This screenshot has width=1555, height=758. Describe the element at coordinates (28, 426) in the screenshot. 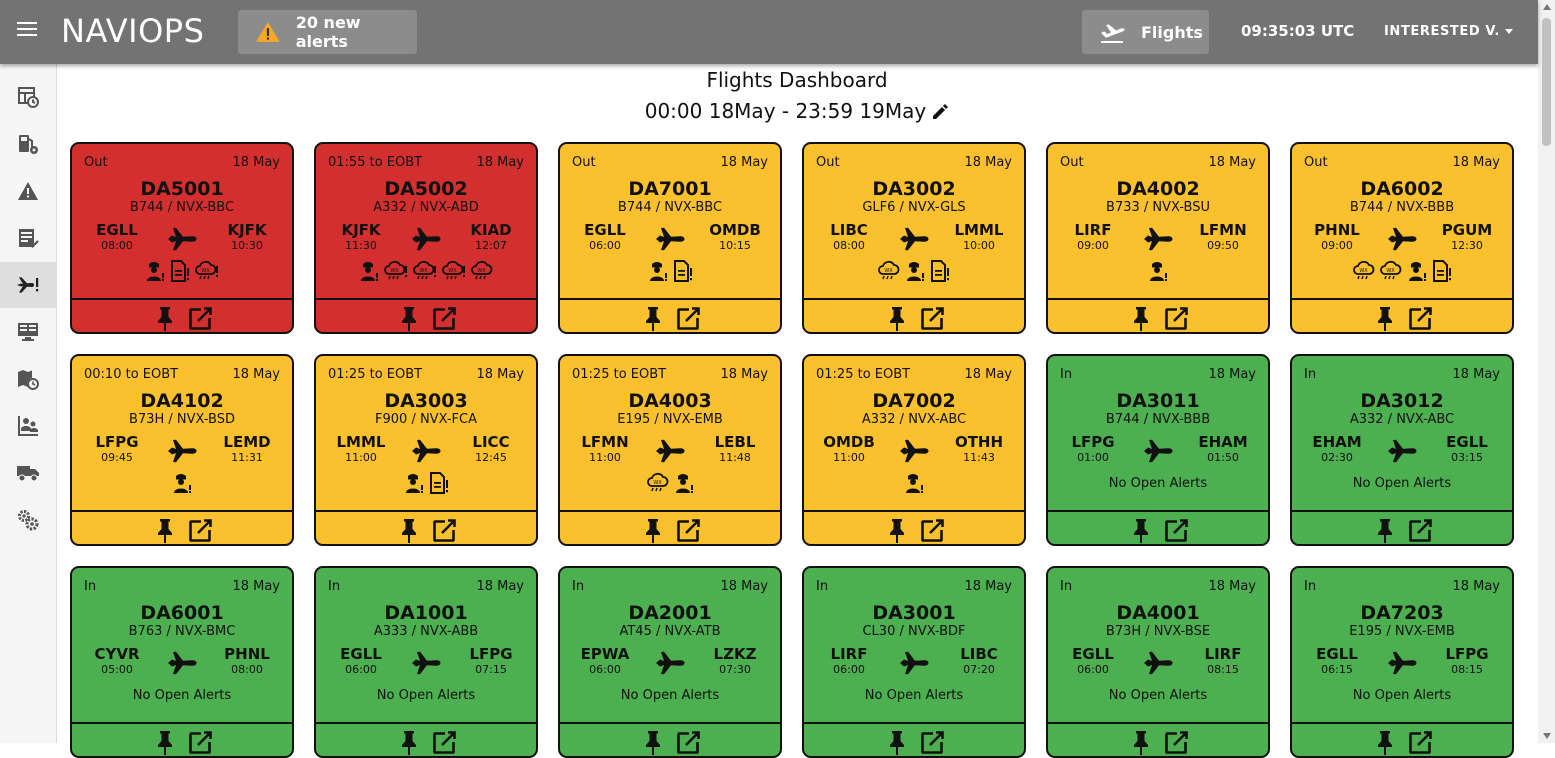

I see `sidebar-item-crew` at that location.